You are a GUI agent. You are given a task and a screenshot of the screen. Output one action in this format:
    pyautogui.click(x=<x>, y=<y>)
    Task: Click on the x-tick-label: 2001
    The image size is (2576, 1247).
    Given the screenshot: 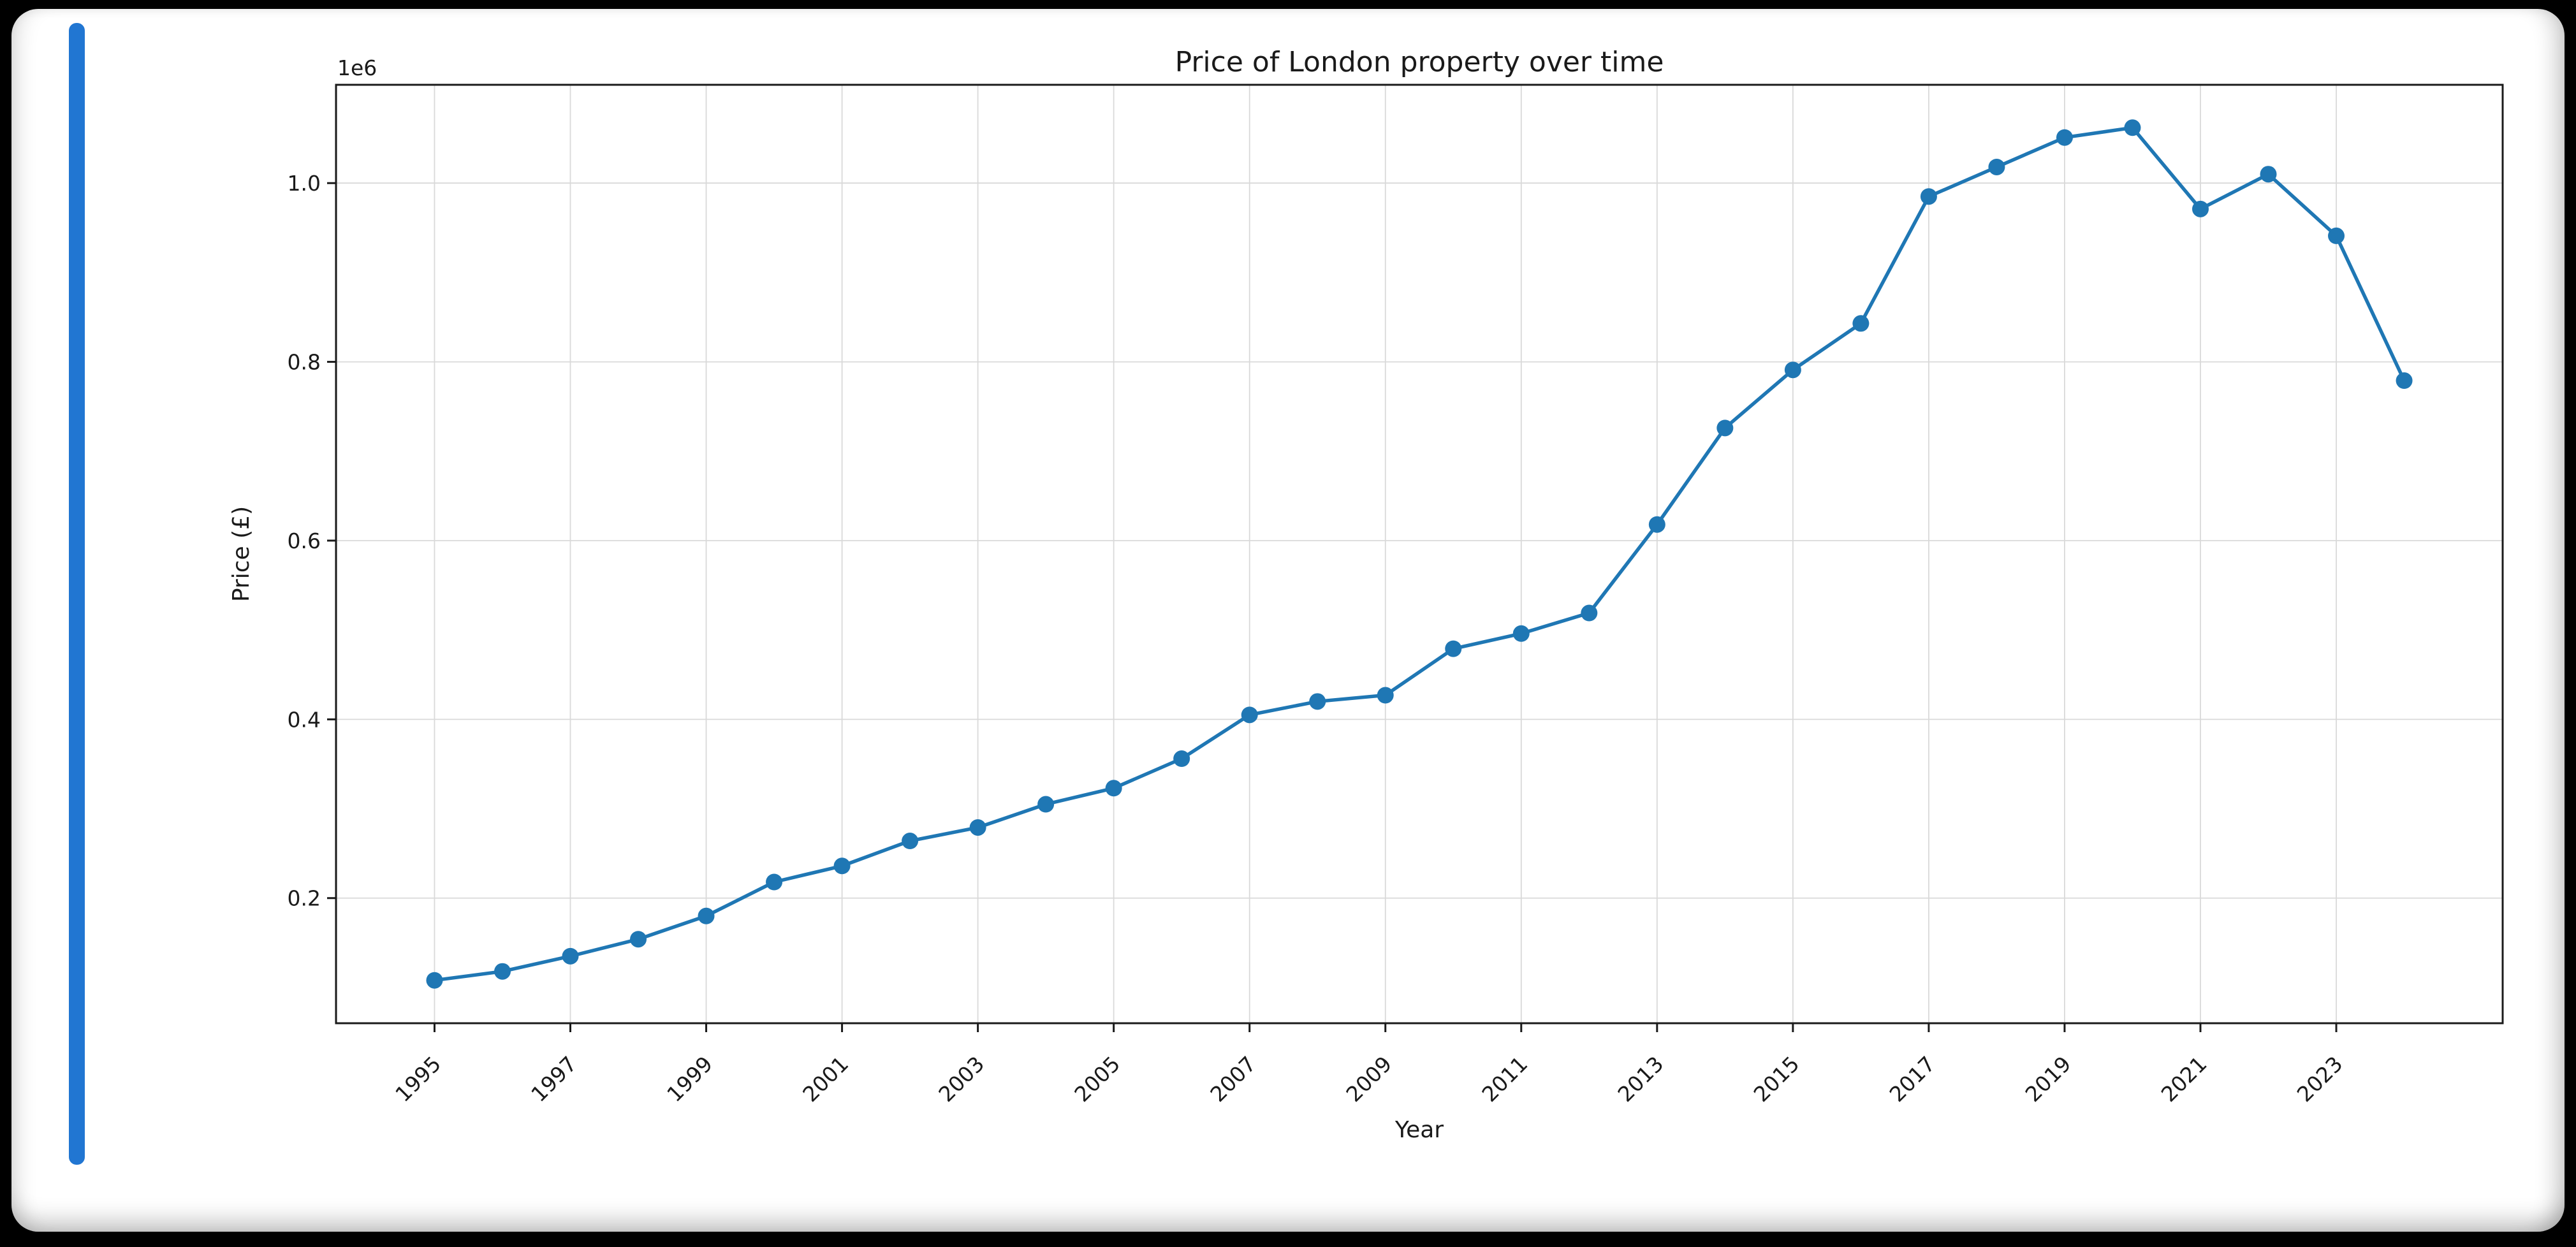 What is the action you would take?
    pyautogui.click(x=825, y=1079)
    